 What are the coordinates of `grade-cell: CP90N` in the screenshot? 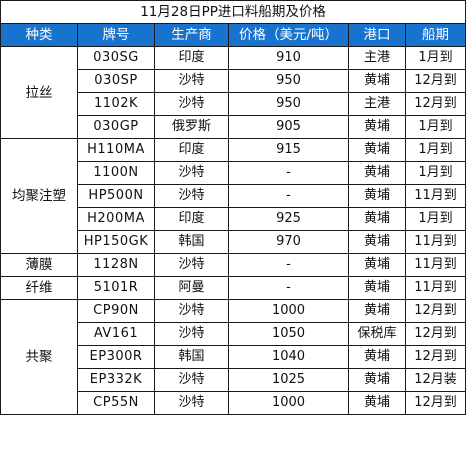 It's located at (116, 311).